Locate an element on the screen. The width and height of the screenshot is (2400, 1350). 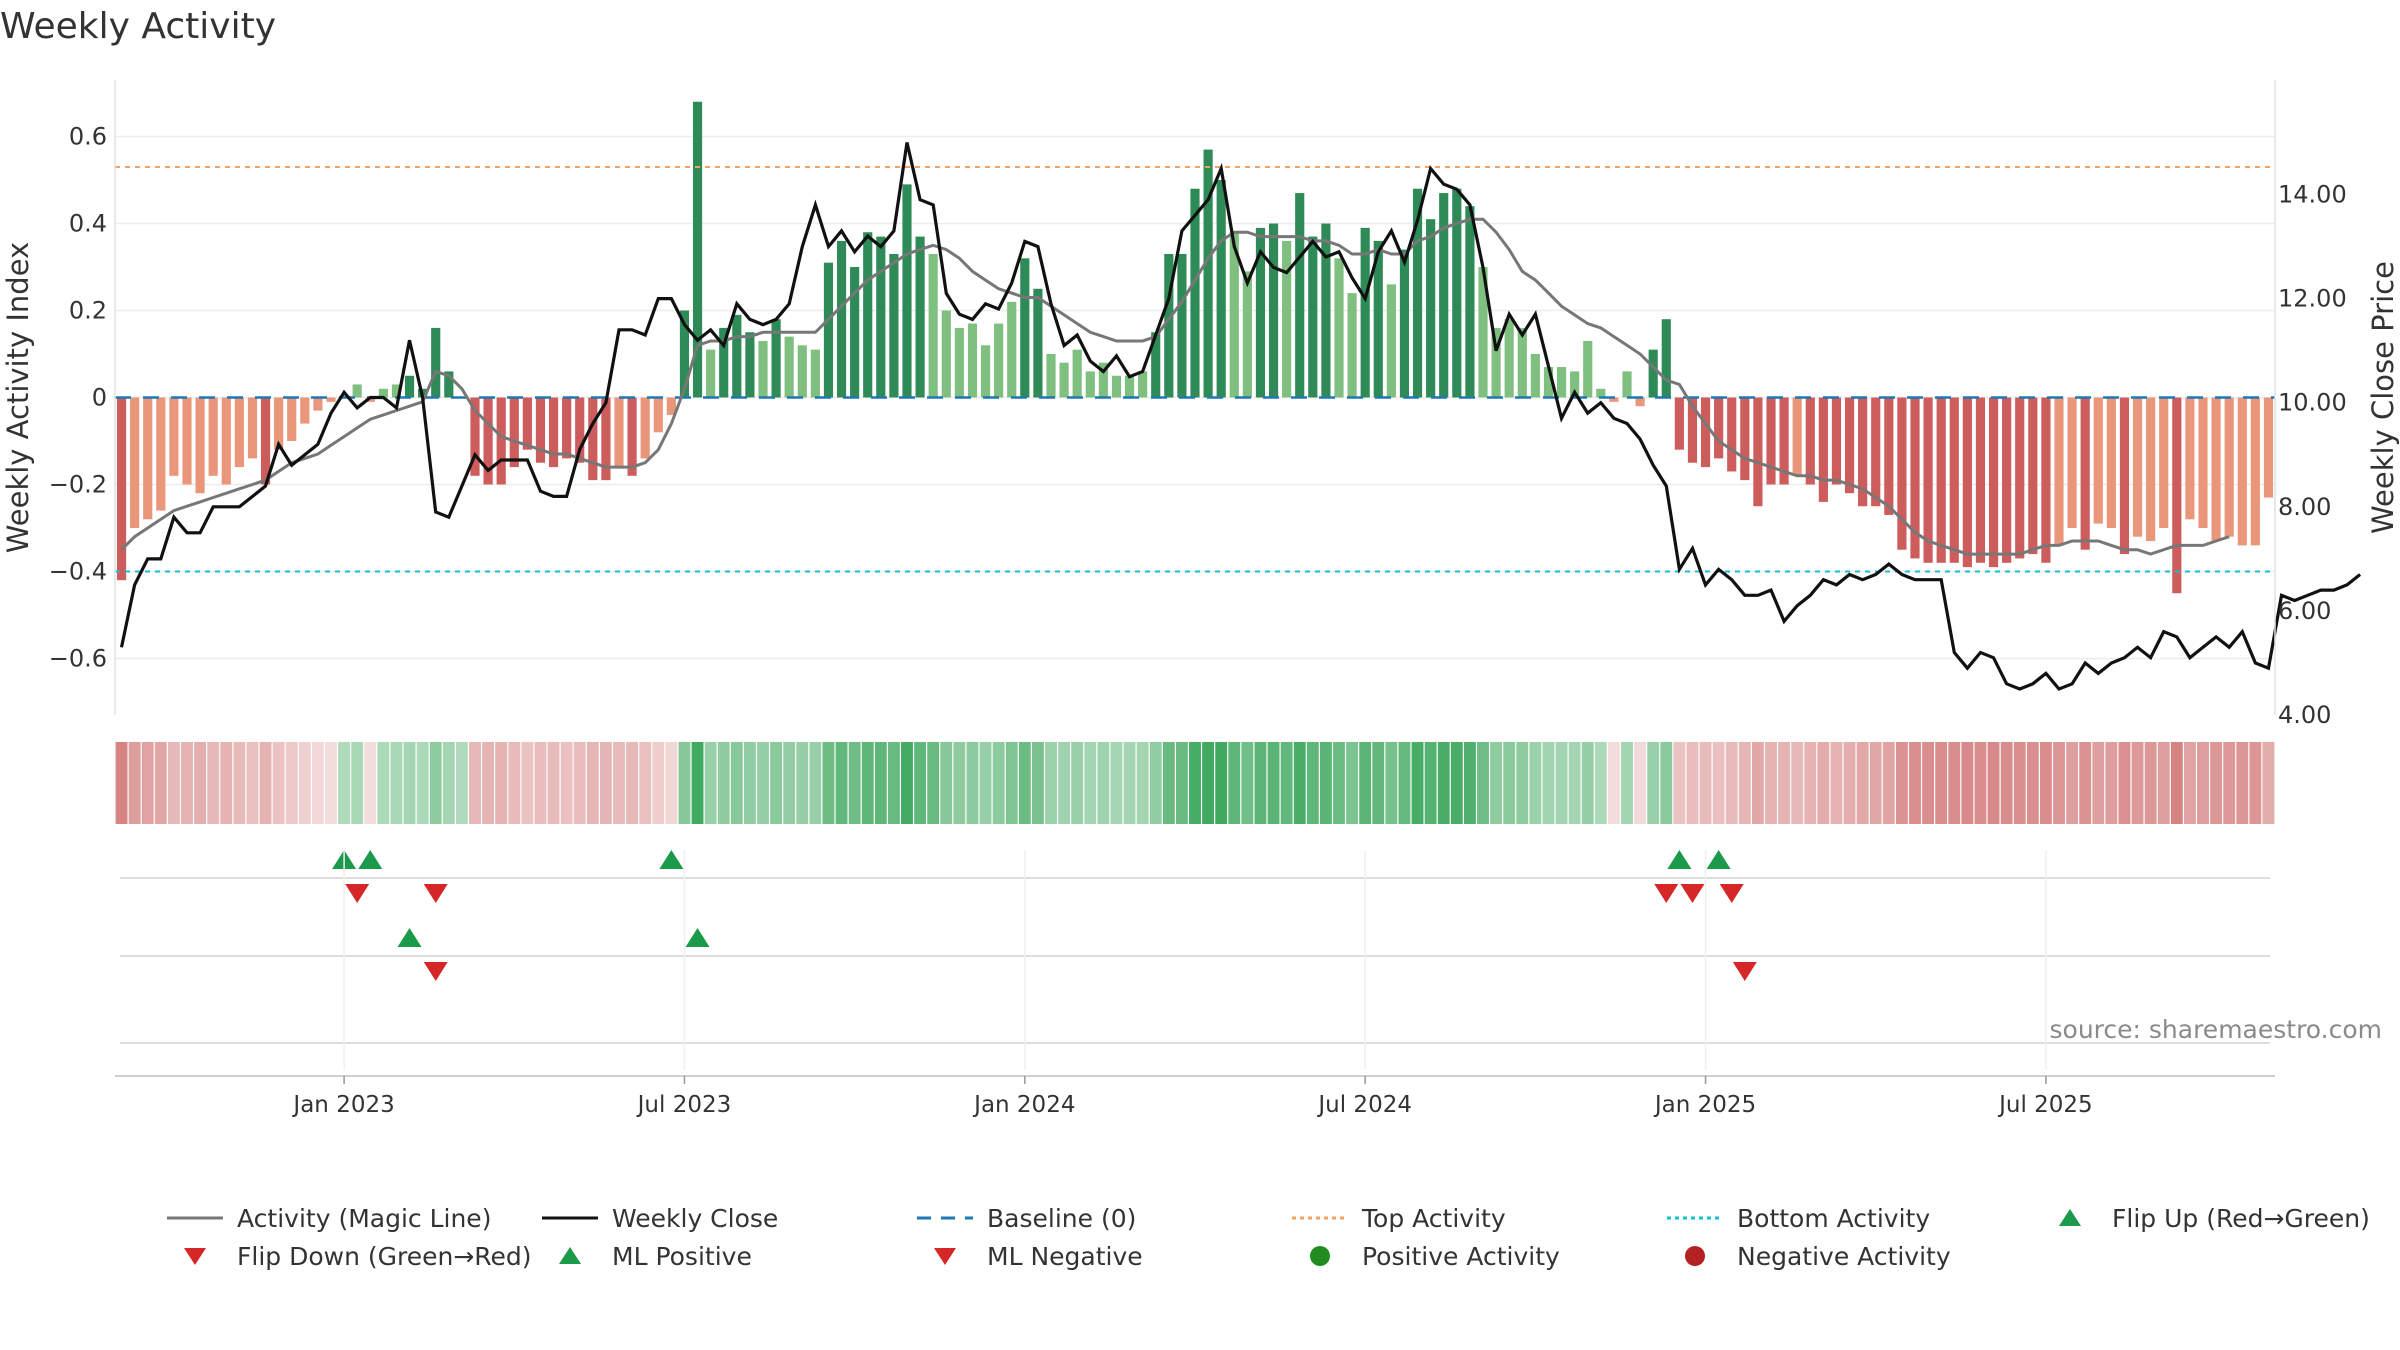
y-tick-label-left: 0 is located at coordinates (99, 398).